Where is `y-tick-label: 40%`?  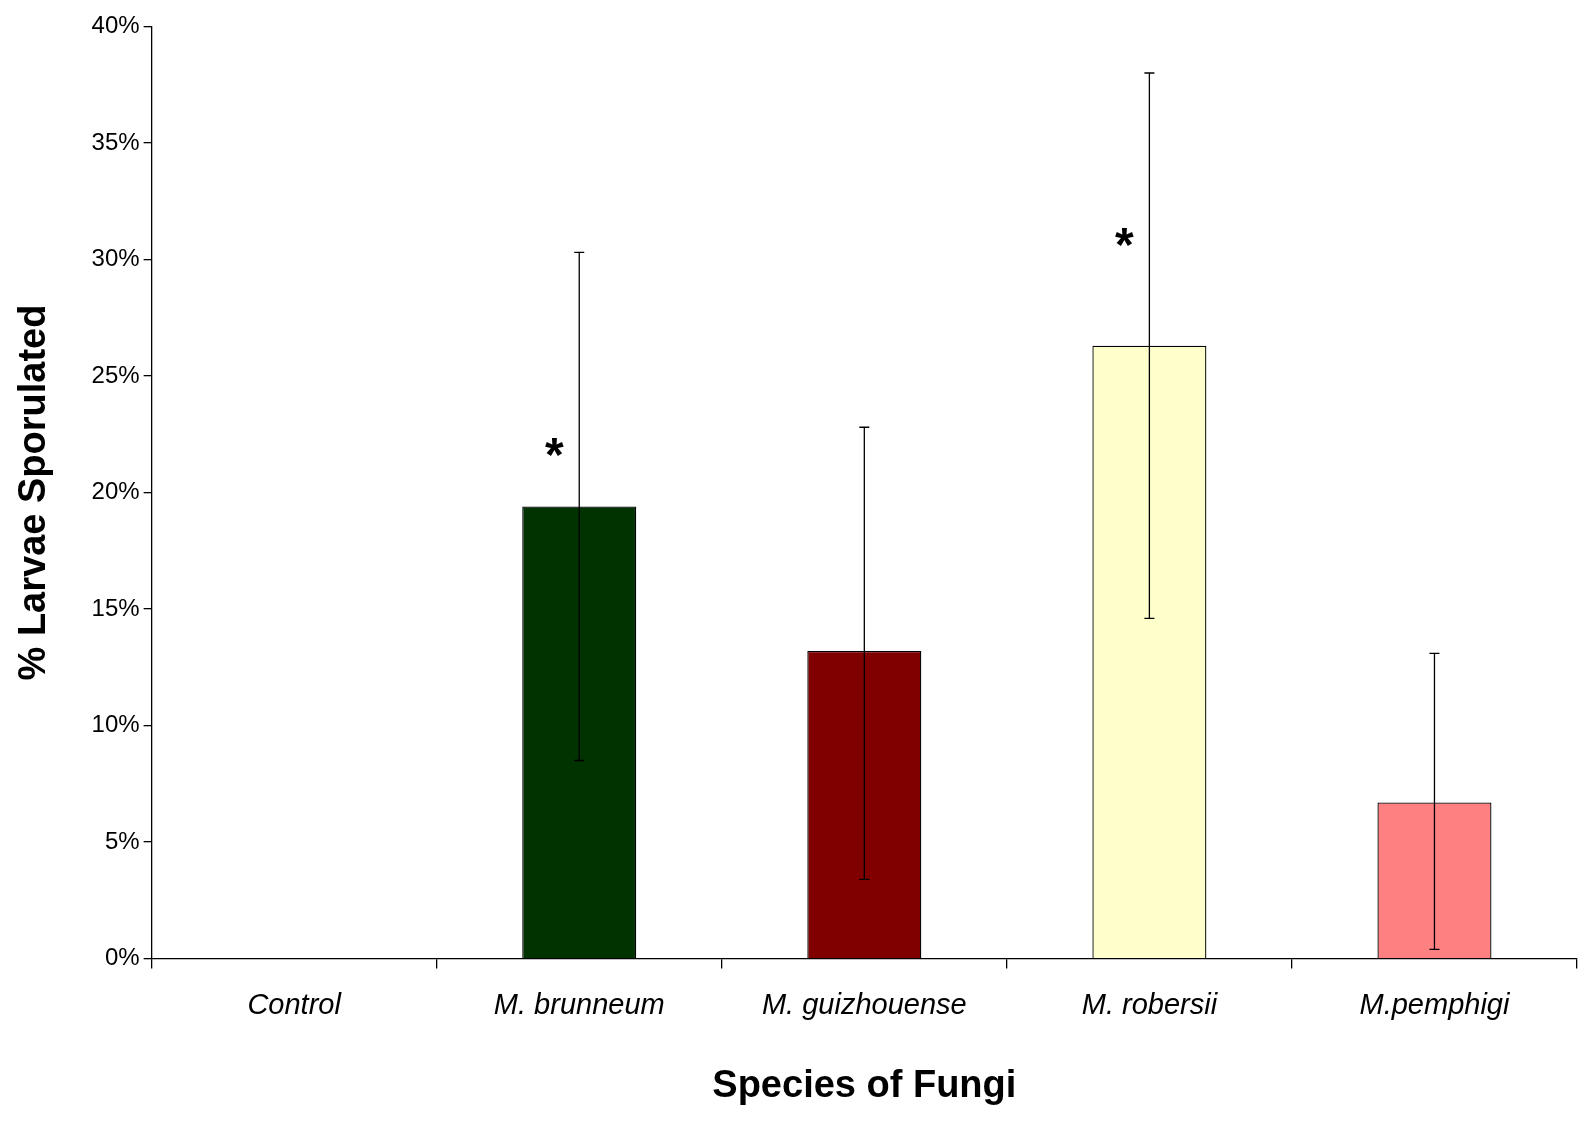 y-tick-label: 40% is located at coordinates (115, 25).